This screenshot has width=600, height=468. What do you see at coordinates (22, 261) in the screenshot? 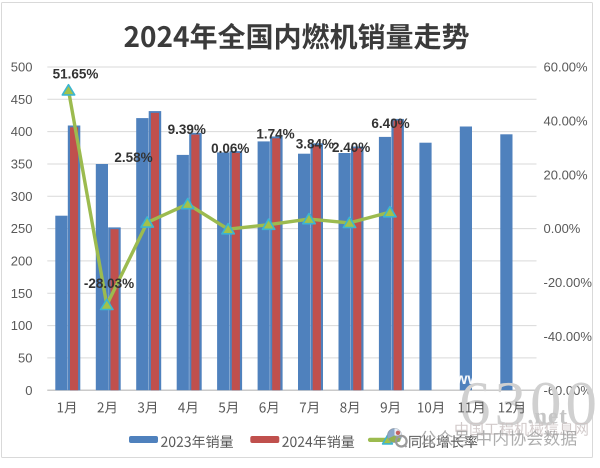
I see `svg-text: 200` at bounding box center [22, 261].